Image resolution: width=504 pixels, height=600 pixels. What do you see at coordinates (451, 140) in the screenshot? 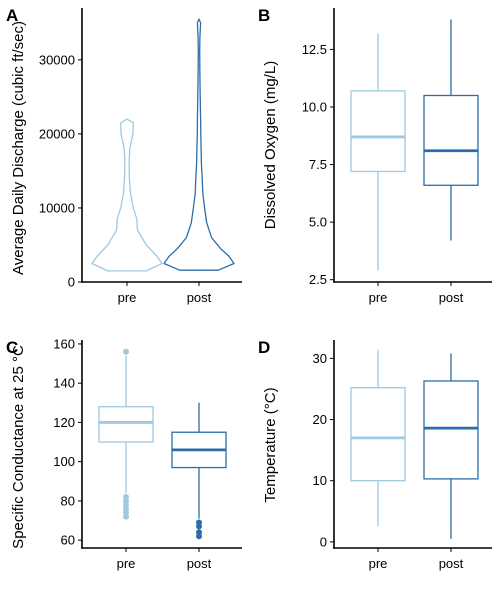
I see `panel-b-post-box` at bounding box center [451, 140].